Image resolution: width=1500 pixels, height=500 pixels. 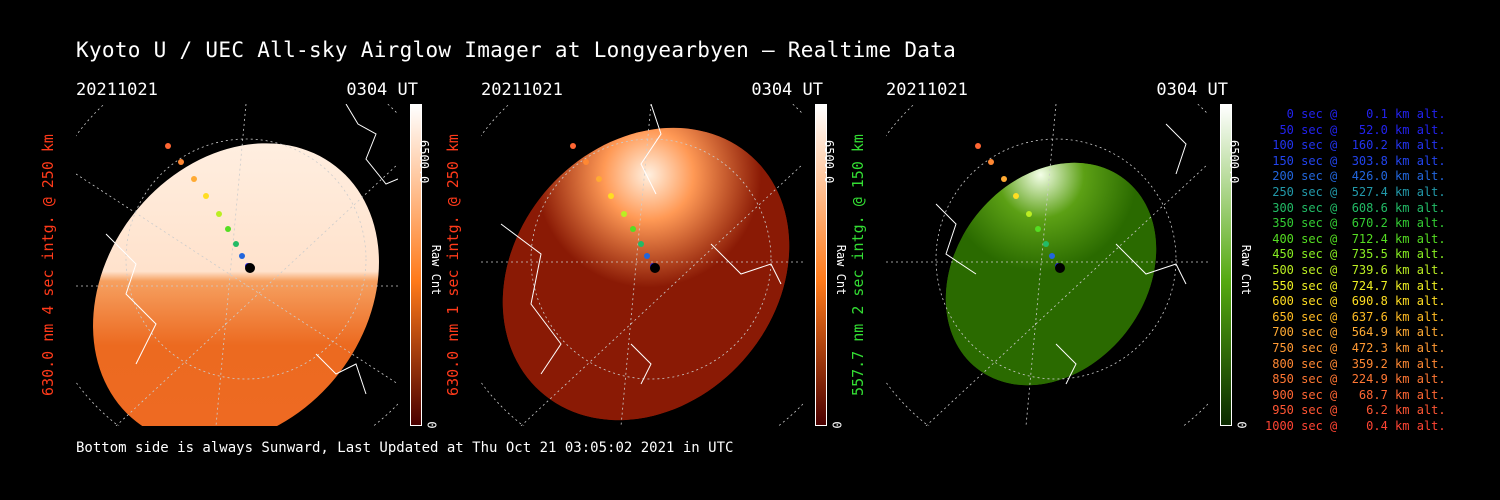 I want to click on legend-item: 800 sec @ 359.2 km alt., so click(x=1355, y=363).